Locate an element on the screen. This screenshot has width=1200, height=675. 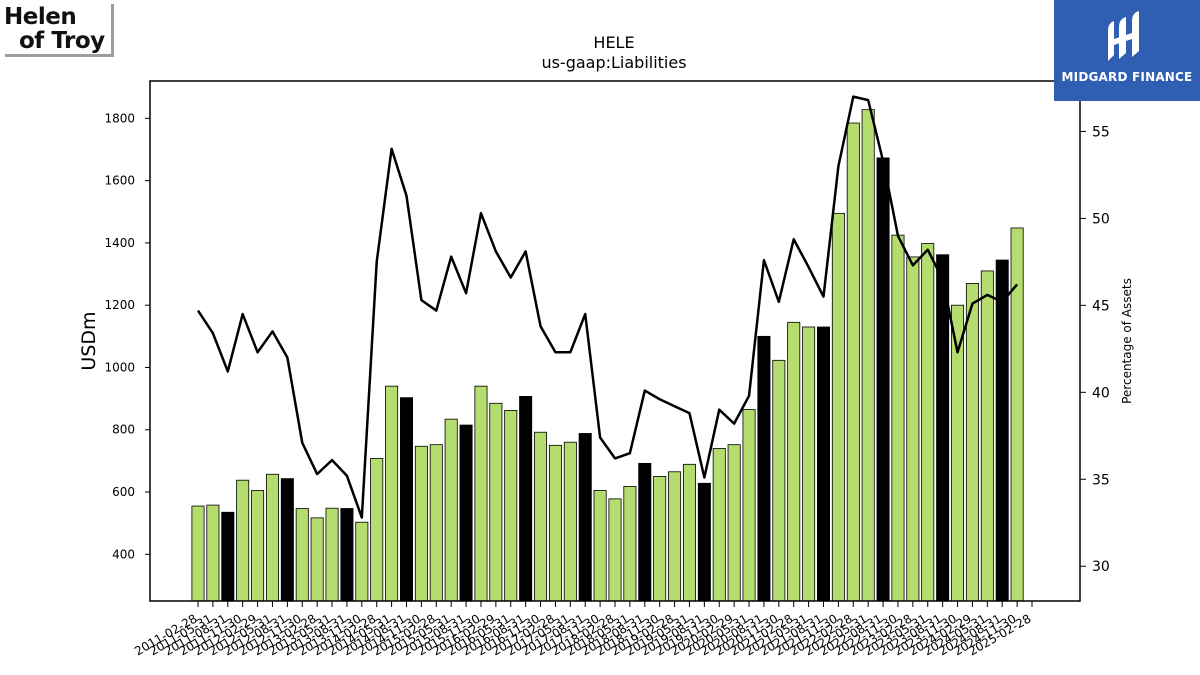
midgard-emblem-icon is located at coordinates (1123, 36).